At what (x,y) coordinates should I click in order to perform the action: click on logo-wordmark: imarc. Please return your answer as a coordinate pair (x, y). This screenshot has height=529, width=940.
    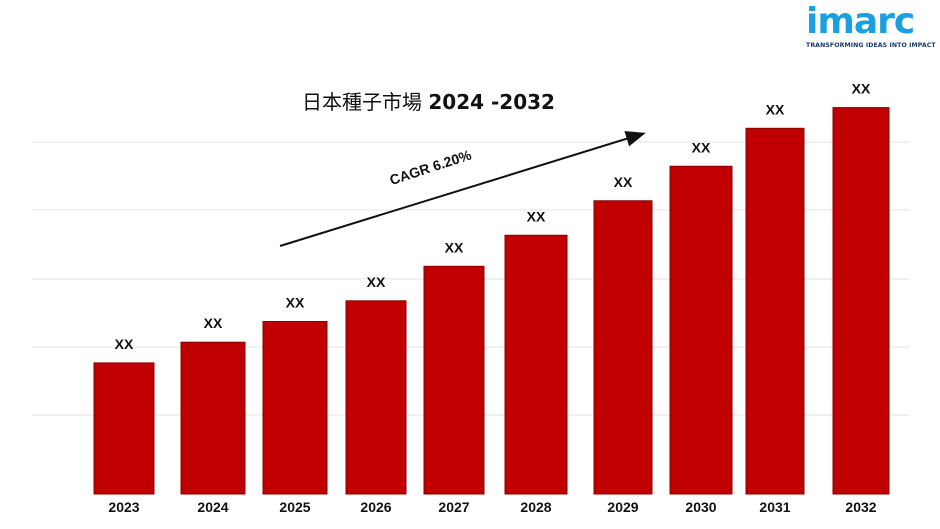
    Looking at the image, I should click on (860, 21).